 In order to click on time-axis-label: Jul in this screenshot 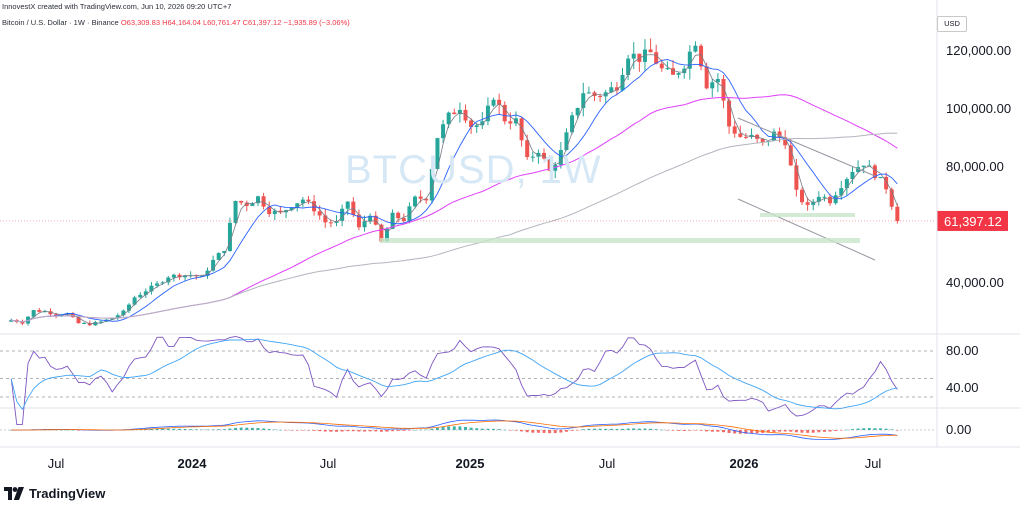, I will do `click(607, 463)`.